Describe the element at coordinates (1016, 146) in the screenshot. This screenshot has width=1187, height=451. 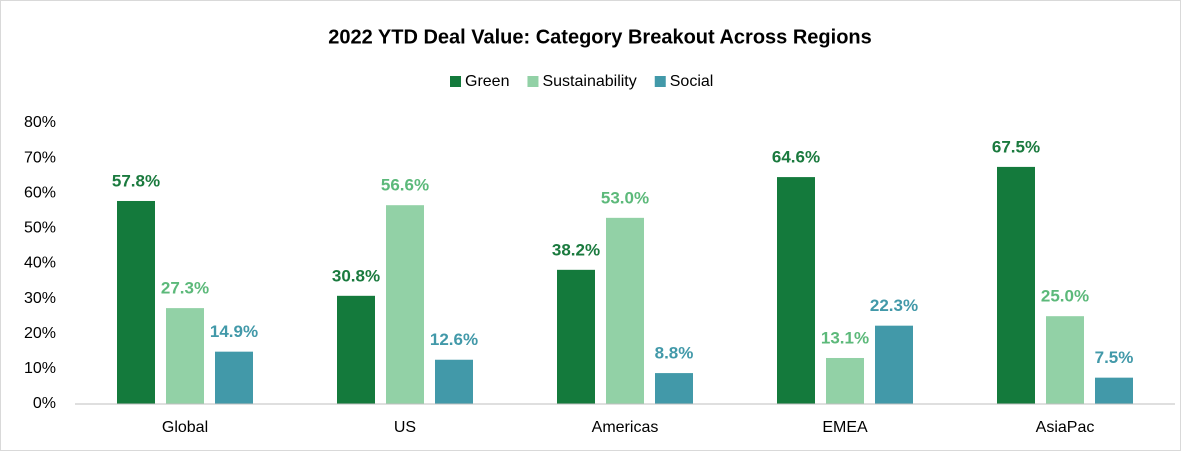
I see `value-label: 67.5%` at that location.